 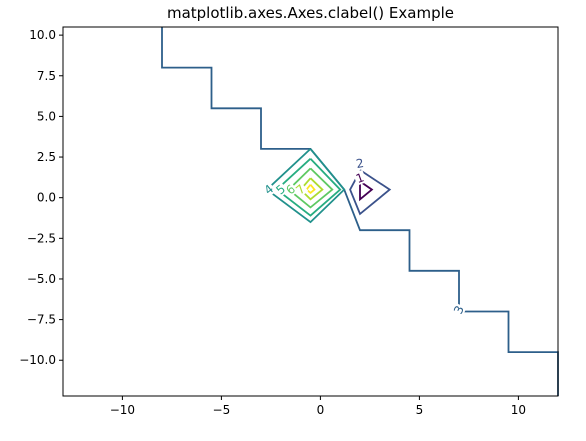 I want to click on x-axis: −10 −5 0 5 10, so click(x=318, y=406).